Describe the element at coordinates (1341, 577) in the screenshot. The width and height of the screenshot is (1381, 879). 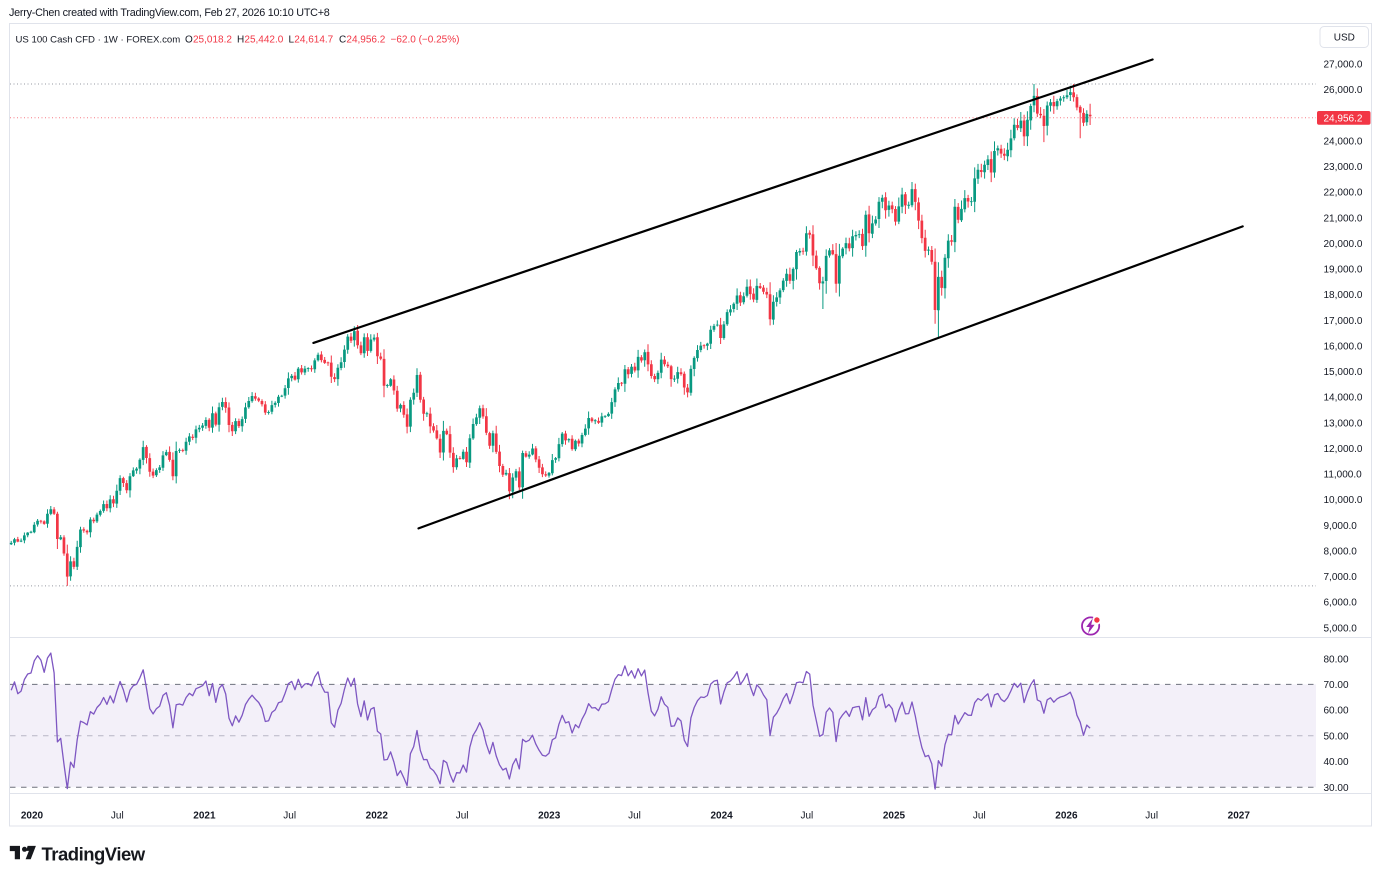
I see `svg-text: 7,000.0` at that location.